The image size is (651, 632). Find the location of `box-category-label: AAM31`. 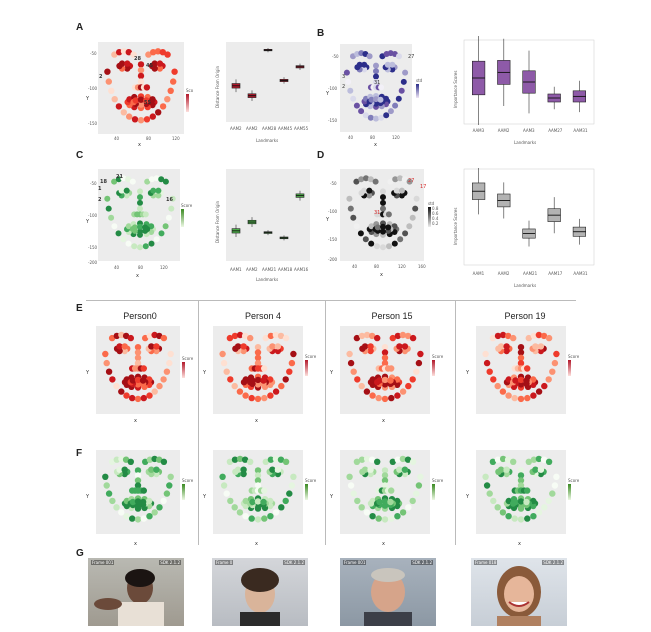

box-category-label: AAM31 is located at coordinates (580, 130).